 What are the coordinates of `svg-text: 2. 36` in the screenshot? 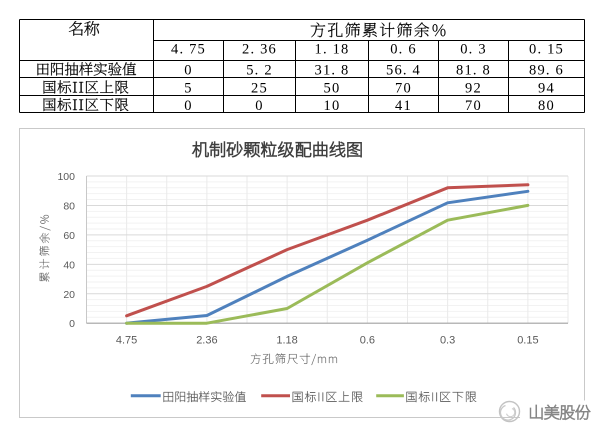 It's located at (259, 50).